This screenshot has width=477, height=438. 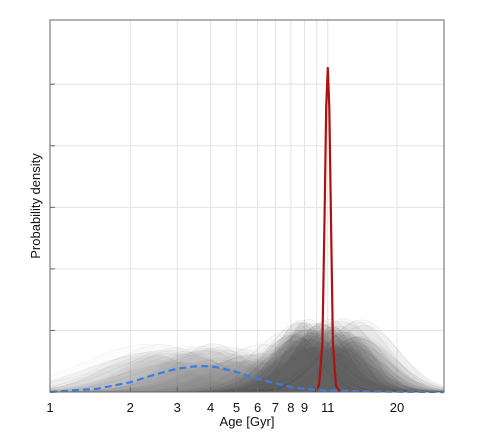 What do you see at coordinates (177, 407) in the screenshot?
I see `x-tick-label: 3` at bounding box center [177, 407].